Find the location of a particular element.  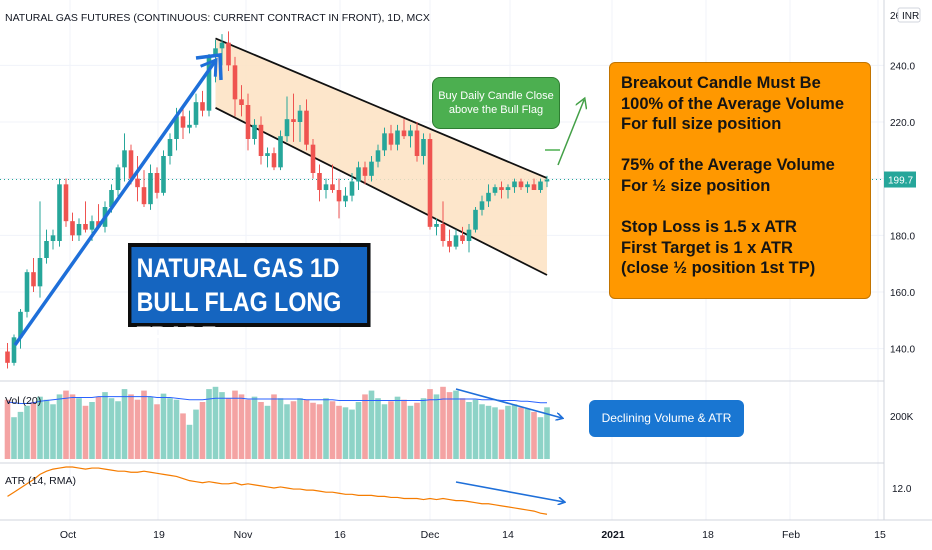

rule-line: (close ½ position 1st TP) is located at coordinates (718, 268).